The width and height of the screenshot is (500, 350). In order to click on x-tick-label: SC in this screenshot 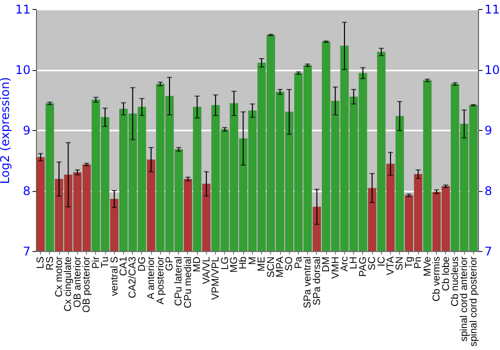, I will do `click(372, 263)`.